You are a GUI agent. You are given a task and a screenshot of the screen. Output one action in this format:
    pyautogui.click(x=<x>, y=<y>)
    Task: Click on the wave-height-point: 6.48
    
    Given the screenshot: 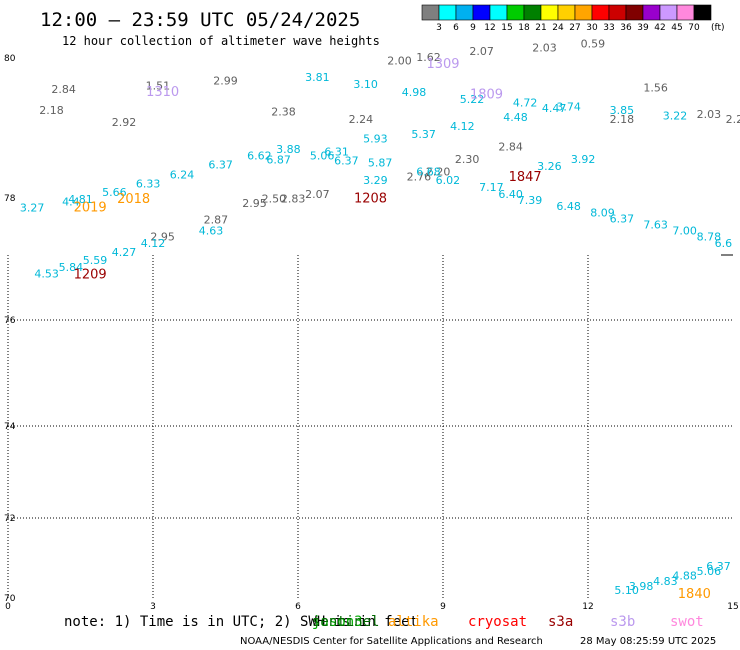 What is the action you would take?
    pyautogui.click(x=568, y=206)
    